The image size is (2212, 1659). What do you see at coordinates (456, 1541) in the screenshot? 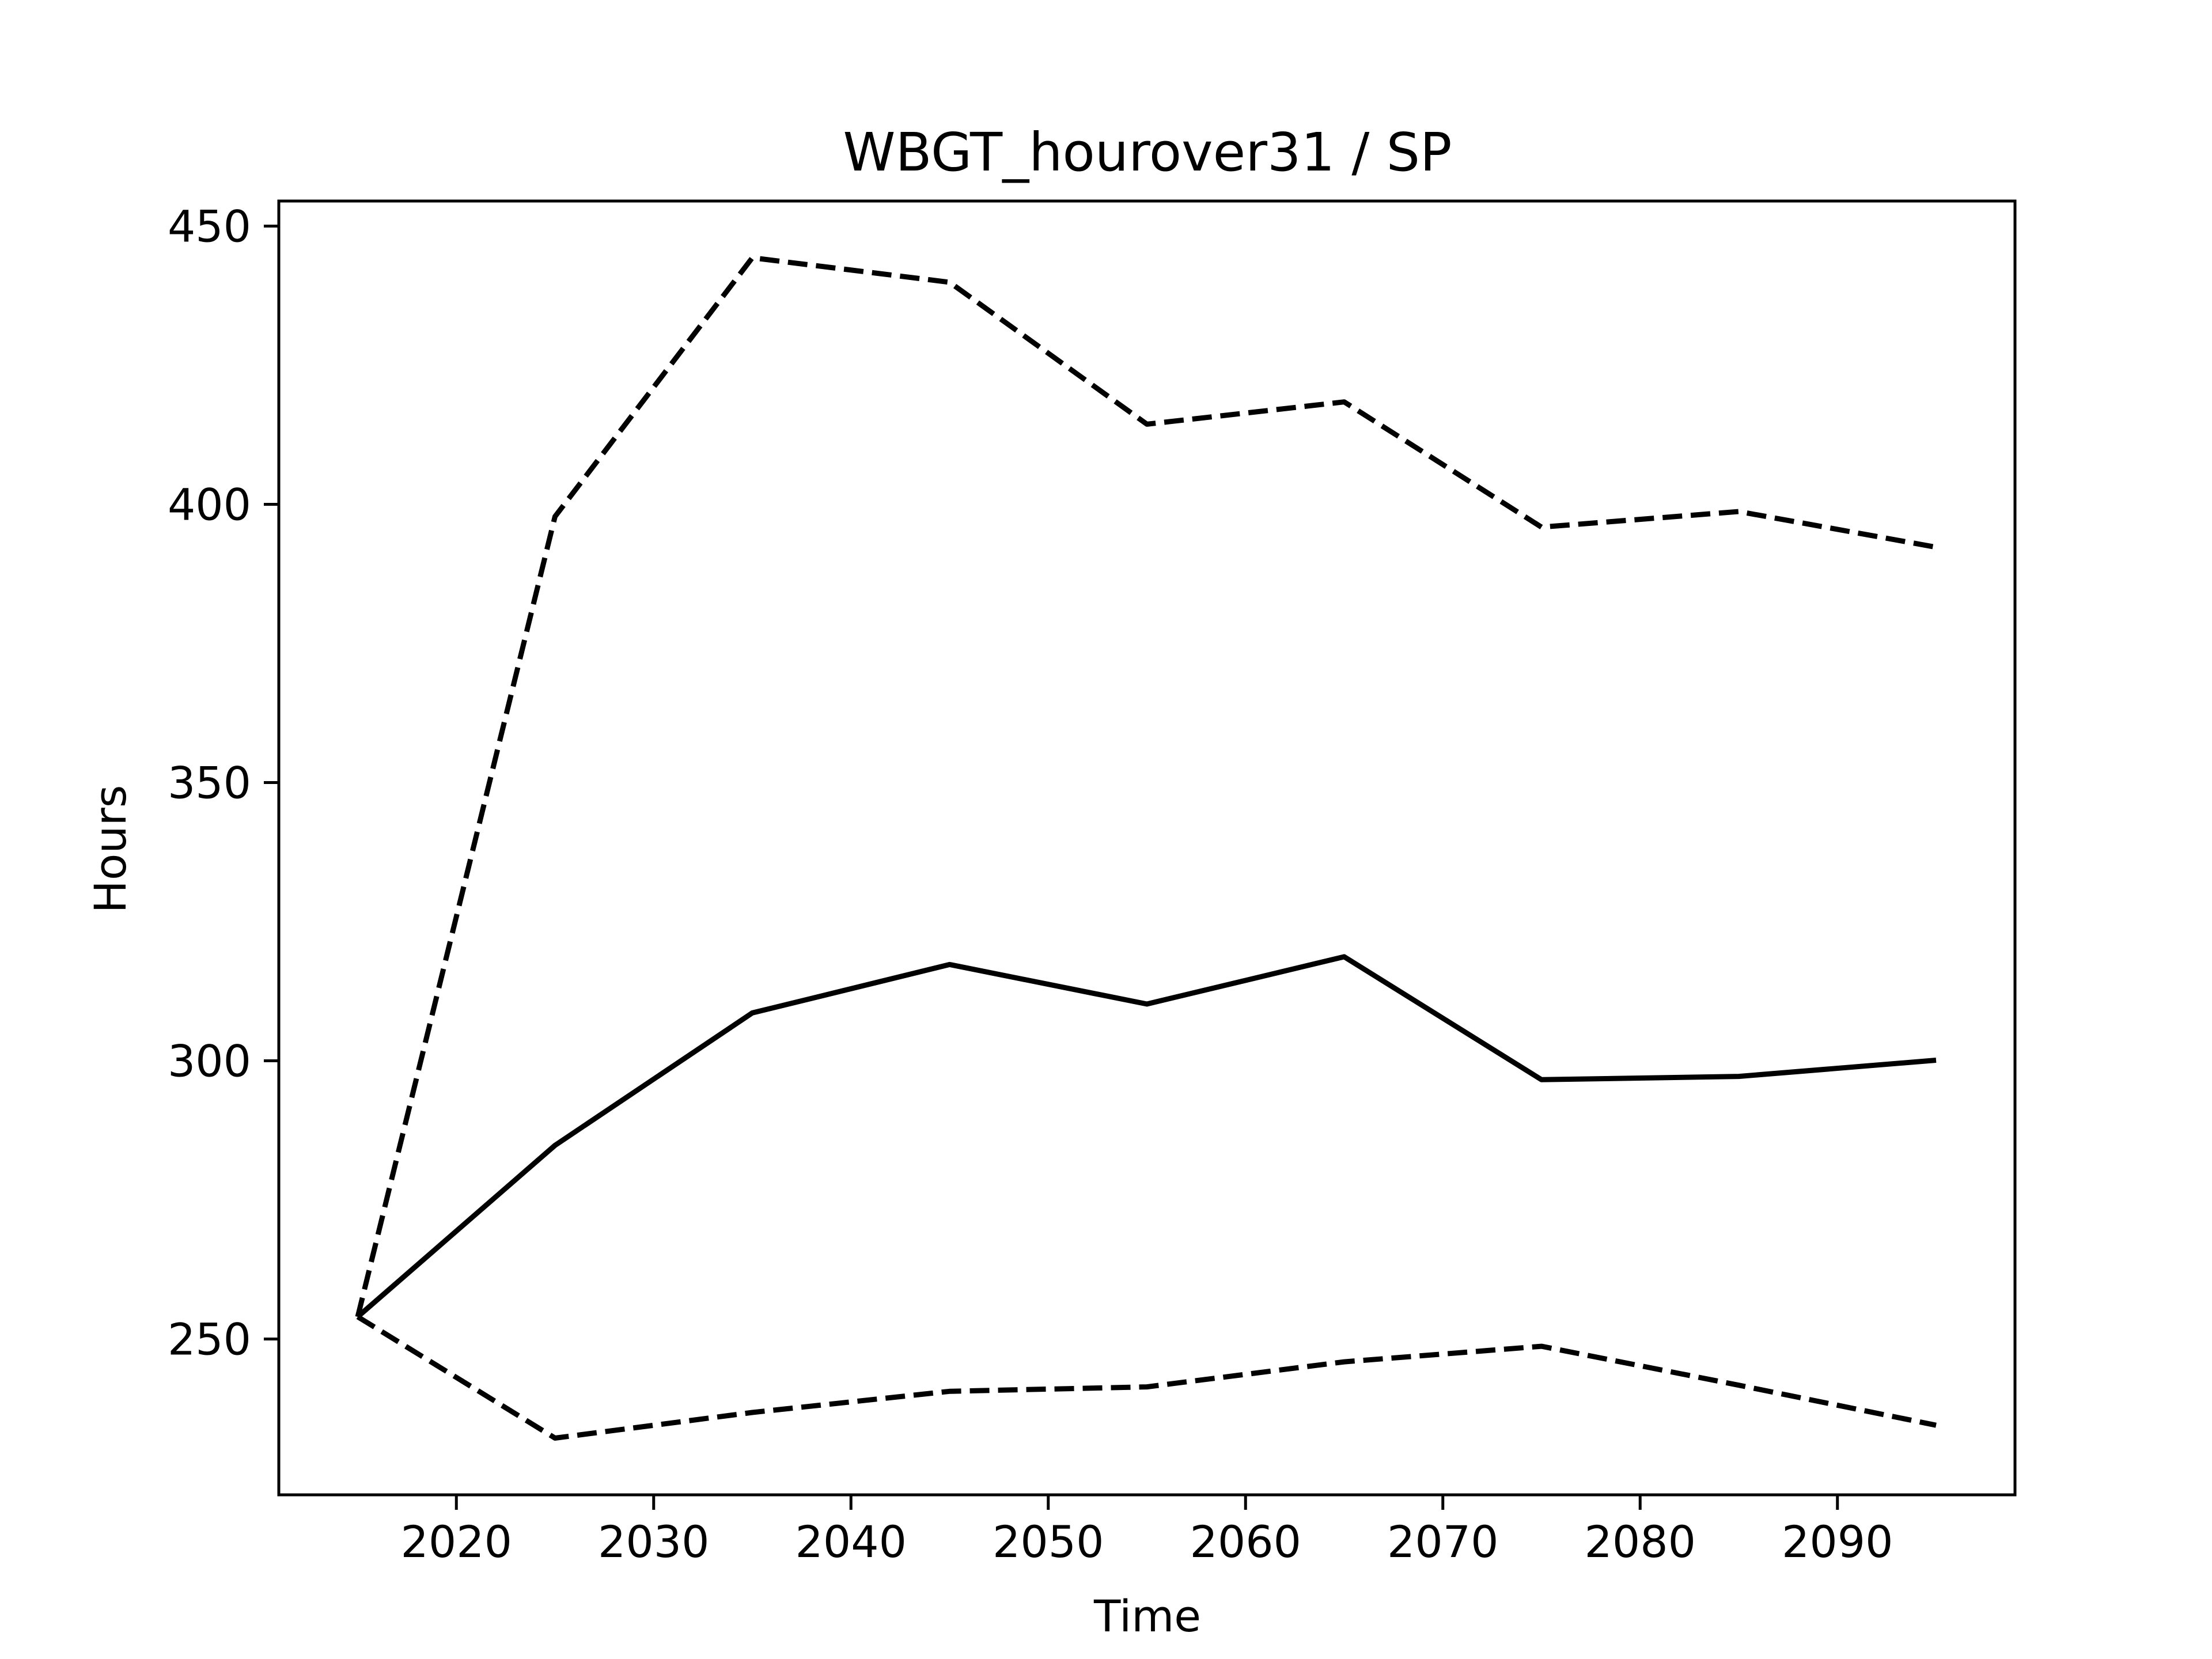
I see `x-tick-label: 2020` at bounding box center [456, 1541].